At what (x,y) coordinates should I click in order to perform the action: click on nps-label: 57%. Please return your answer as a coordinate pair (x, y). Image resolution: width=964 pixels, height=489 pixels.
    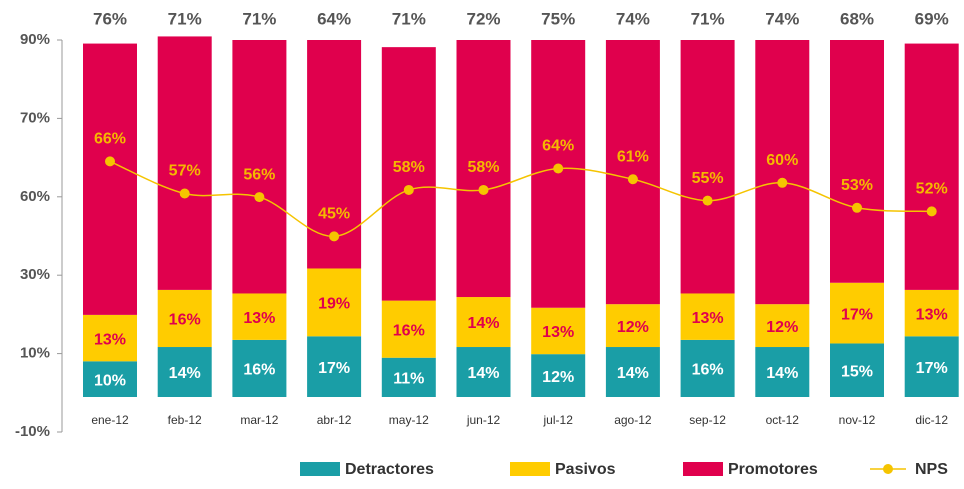
    Looking at the image, I should click on (185, 171).